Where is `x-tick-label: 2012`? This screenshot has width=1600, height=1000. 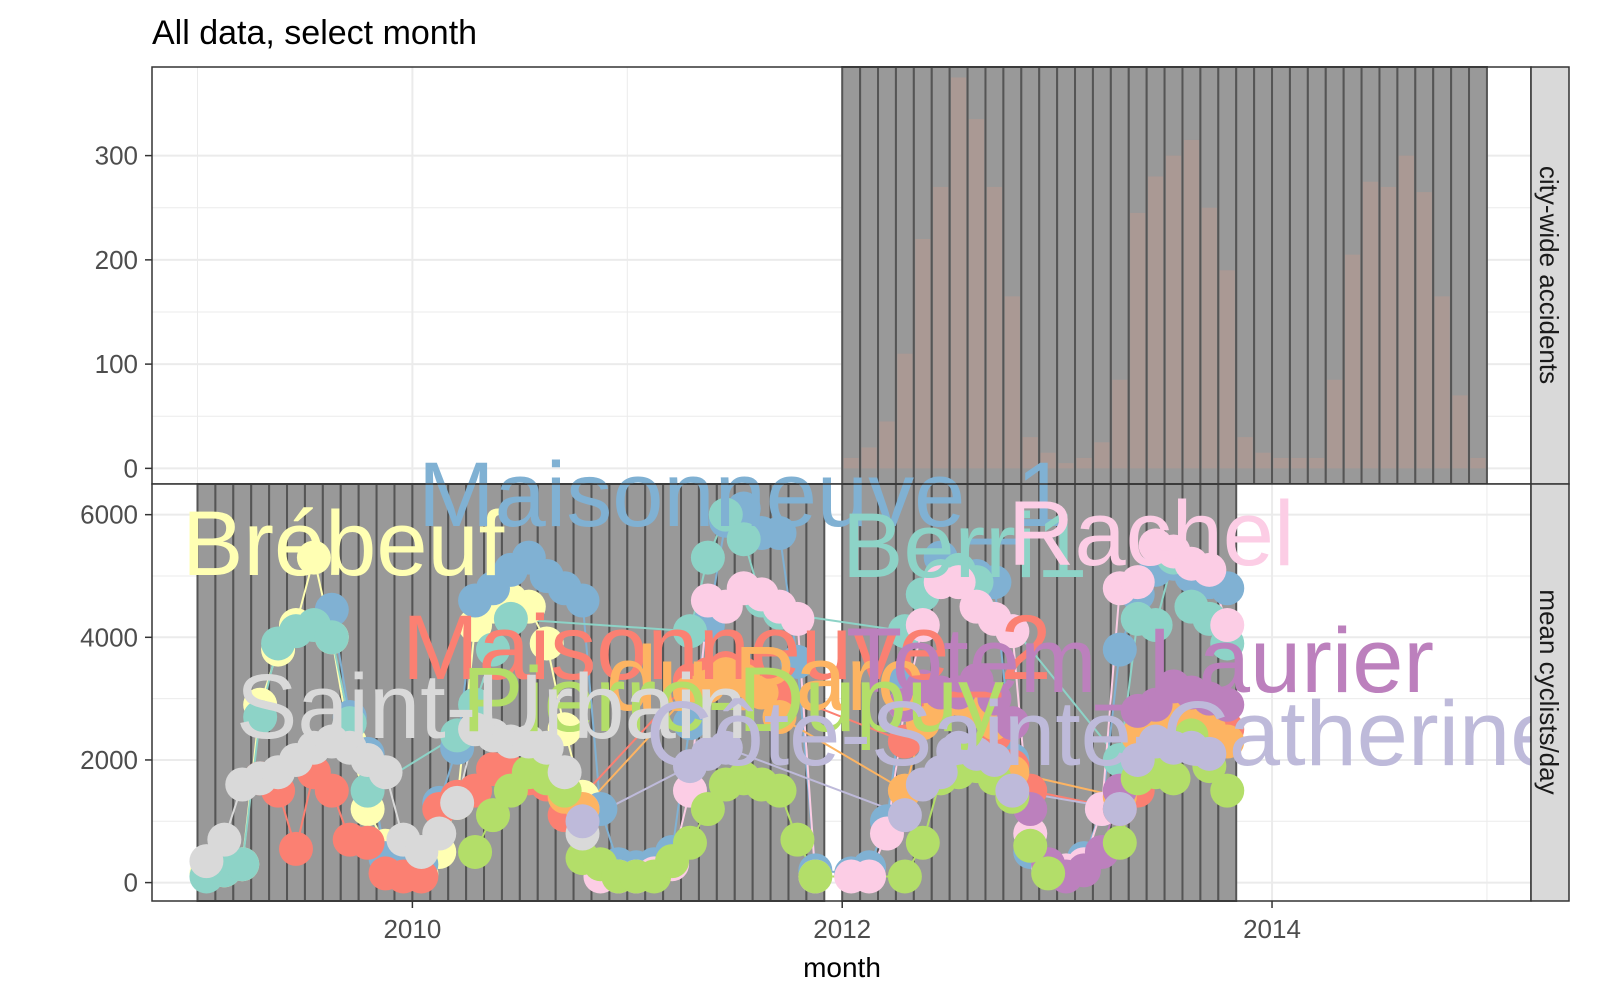 x-tick-label: 2012 is located at coordinates (842, 929).